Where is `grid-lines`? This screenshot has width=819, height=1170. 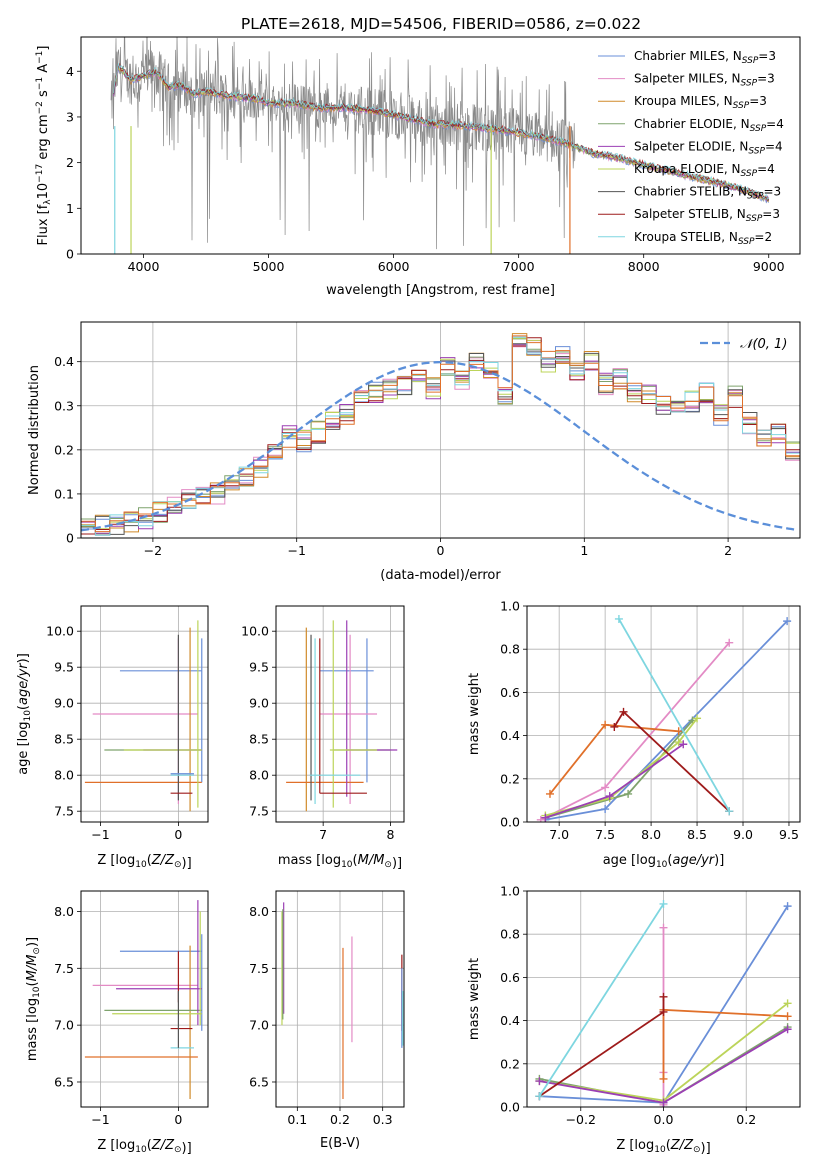 grid-lines is located at coordinates (340, 999).